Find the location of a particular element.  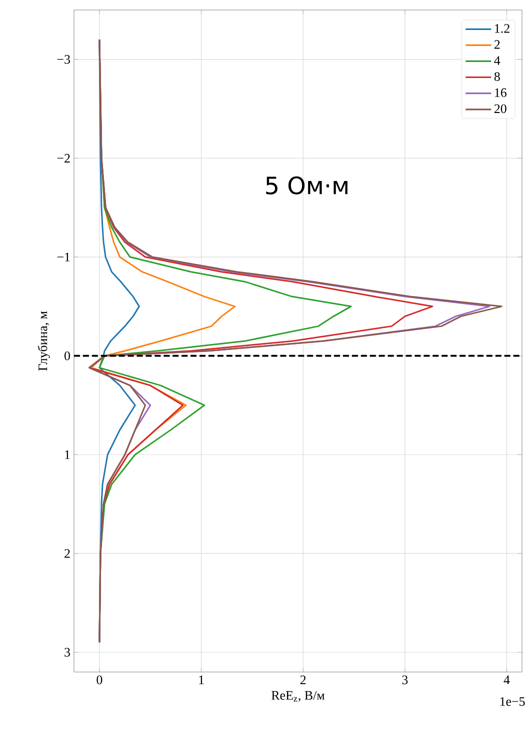

legend-label: 1.2 is located at coordinates (502, 28).